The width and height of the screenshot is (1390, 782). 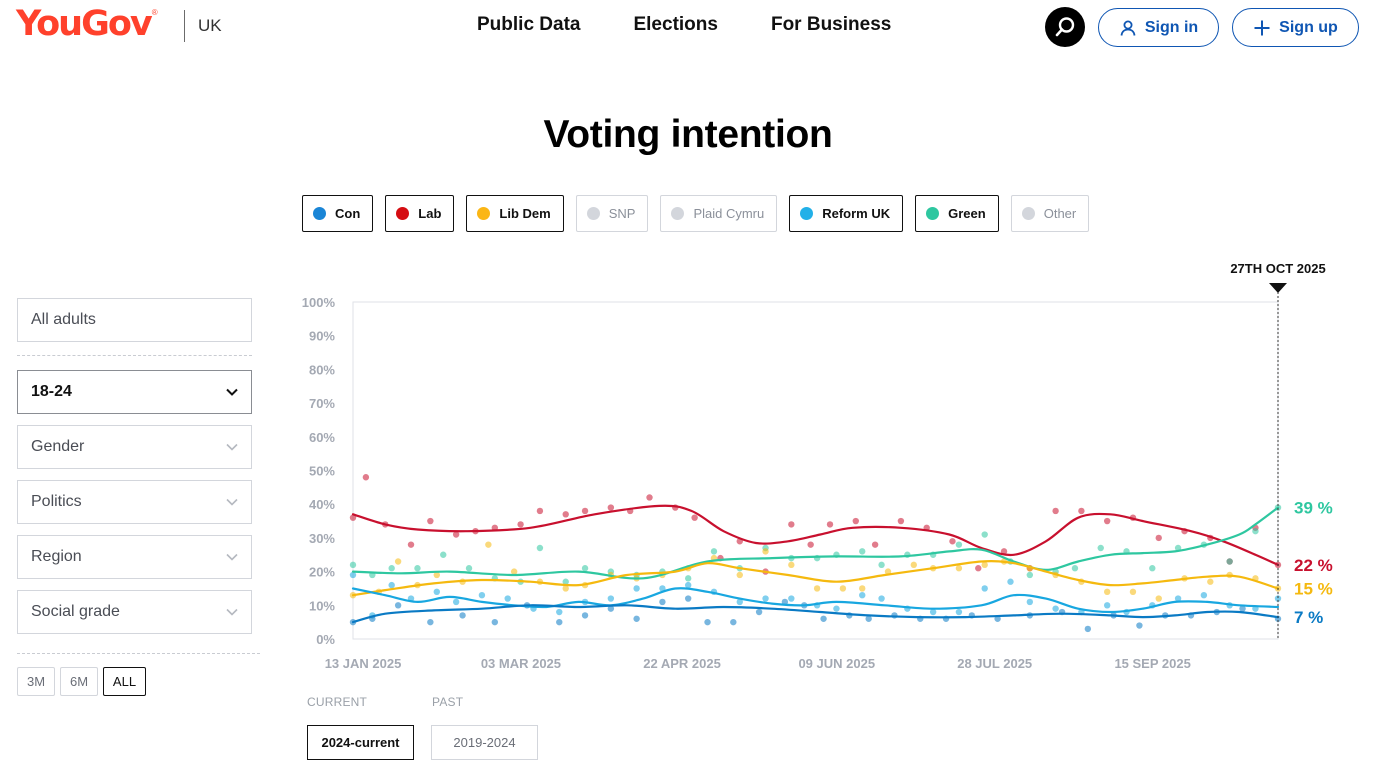 I want to click on audience-filter-label: All adults, so click(x=63, y=319).